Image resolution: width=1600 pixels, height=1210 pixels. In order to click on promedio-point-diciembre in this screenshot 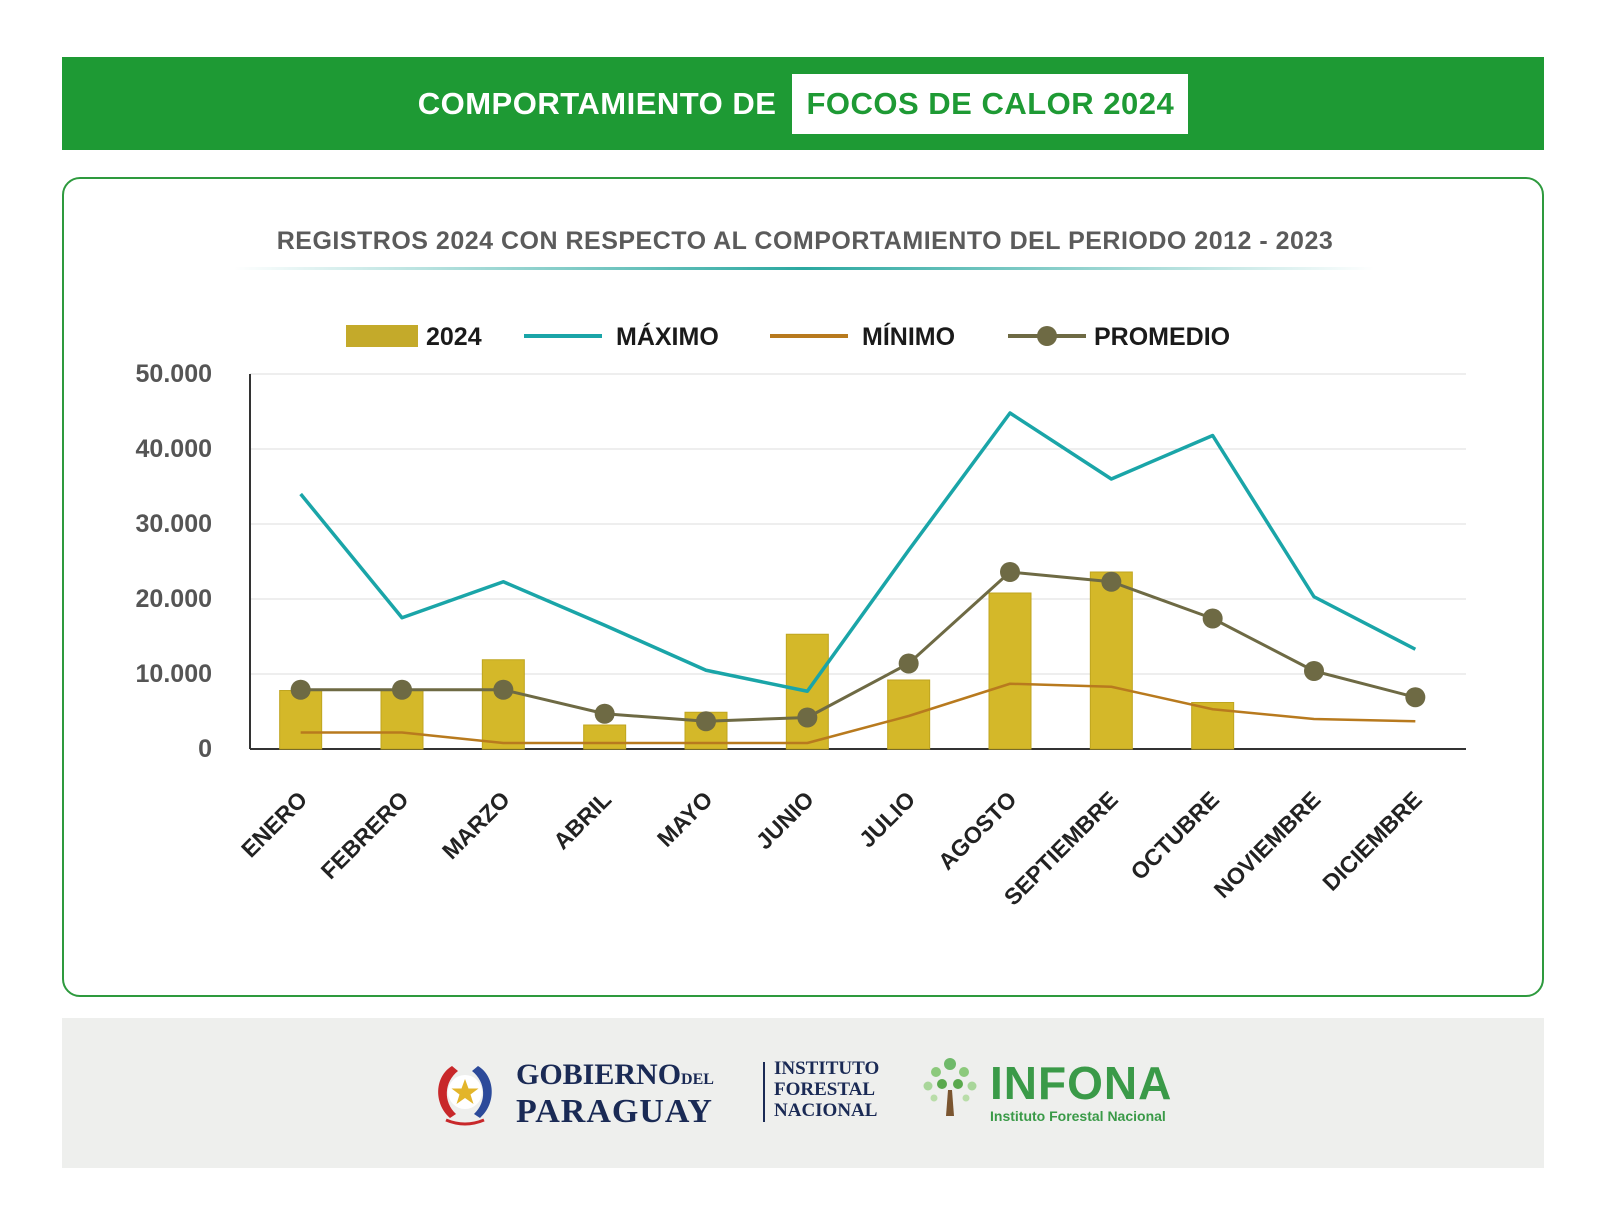, I will do `click(1415, 697)`.